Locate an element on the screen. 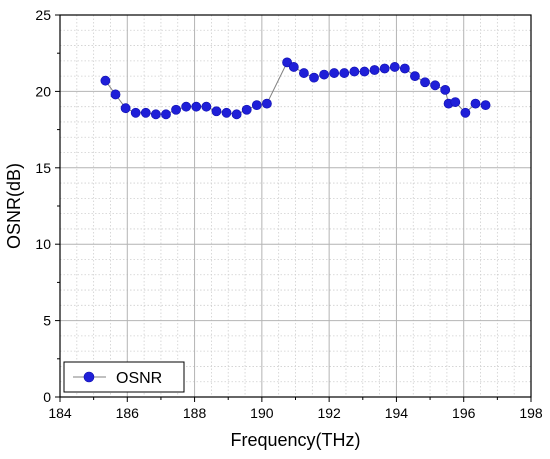  y-tick-label: 0 is located at coordinates (47, 397).